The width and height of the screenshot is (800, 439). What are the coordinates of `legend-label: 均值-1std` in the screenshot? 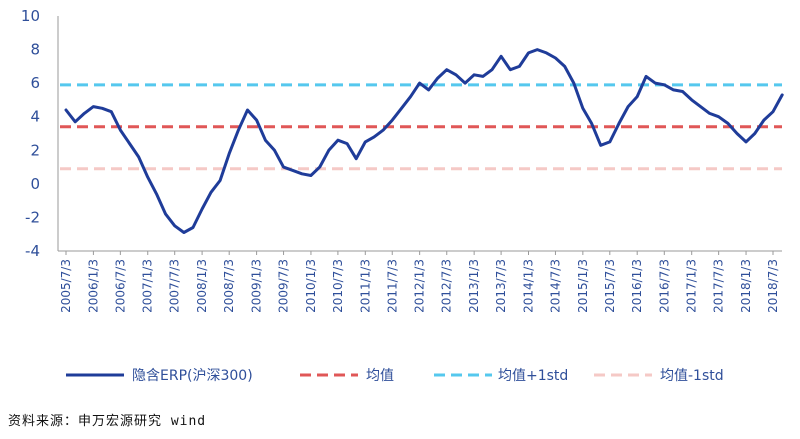 It's located at (692, 376).